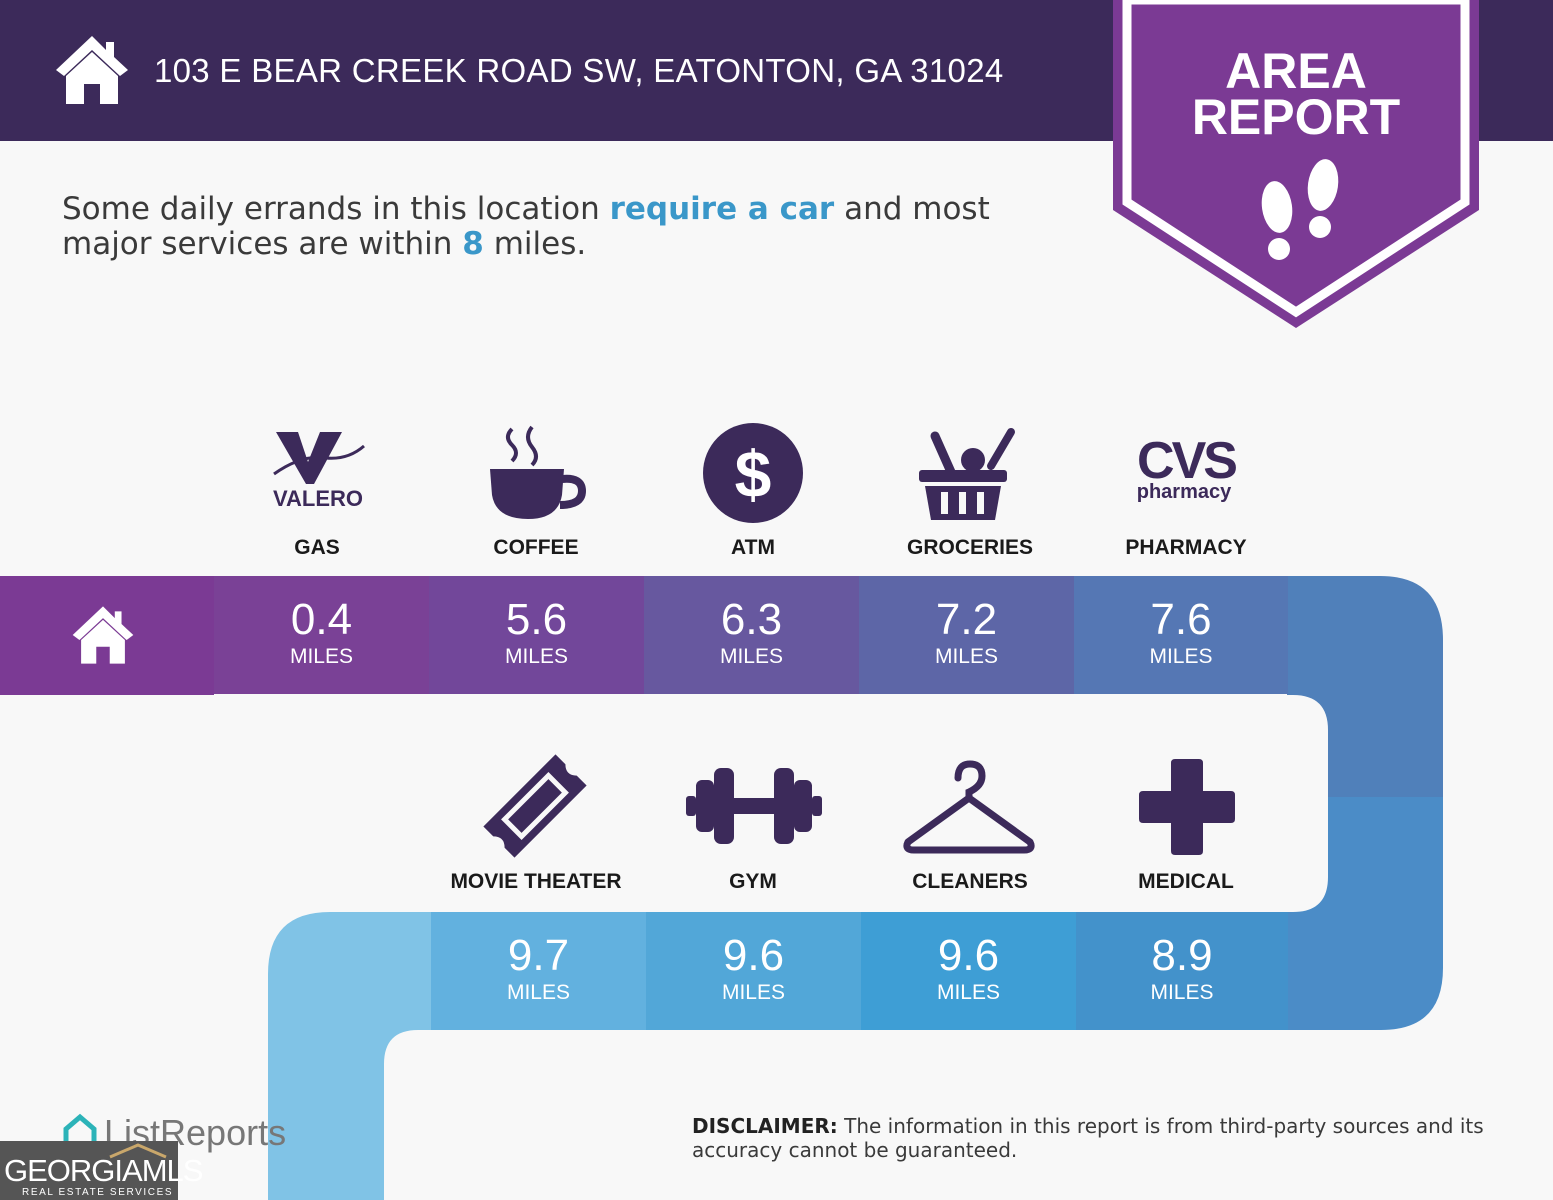 The width and height of the screenshot is (1553, 1200). Describe the element at coordinates (538, 992) in the screenshot. I see `movie-theater-unit: MILES` at that location.